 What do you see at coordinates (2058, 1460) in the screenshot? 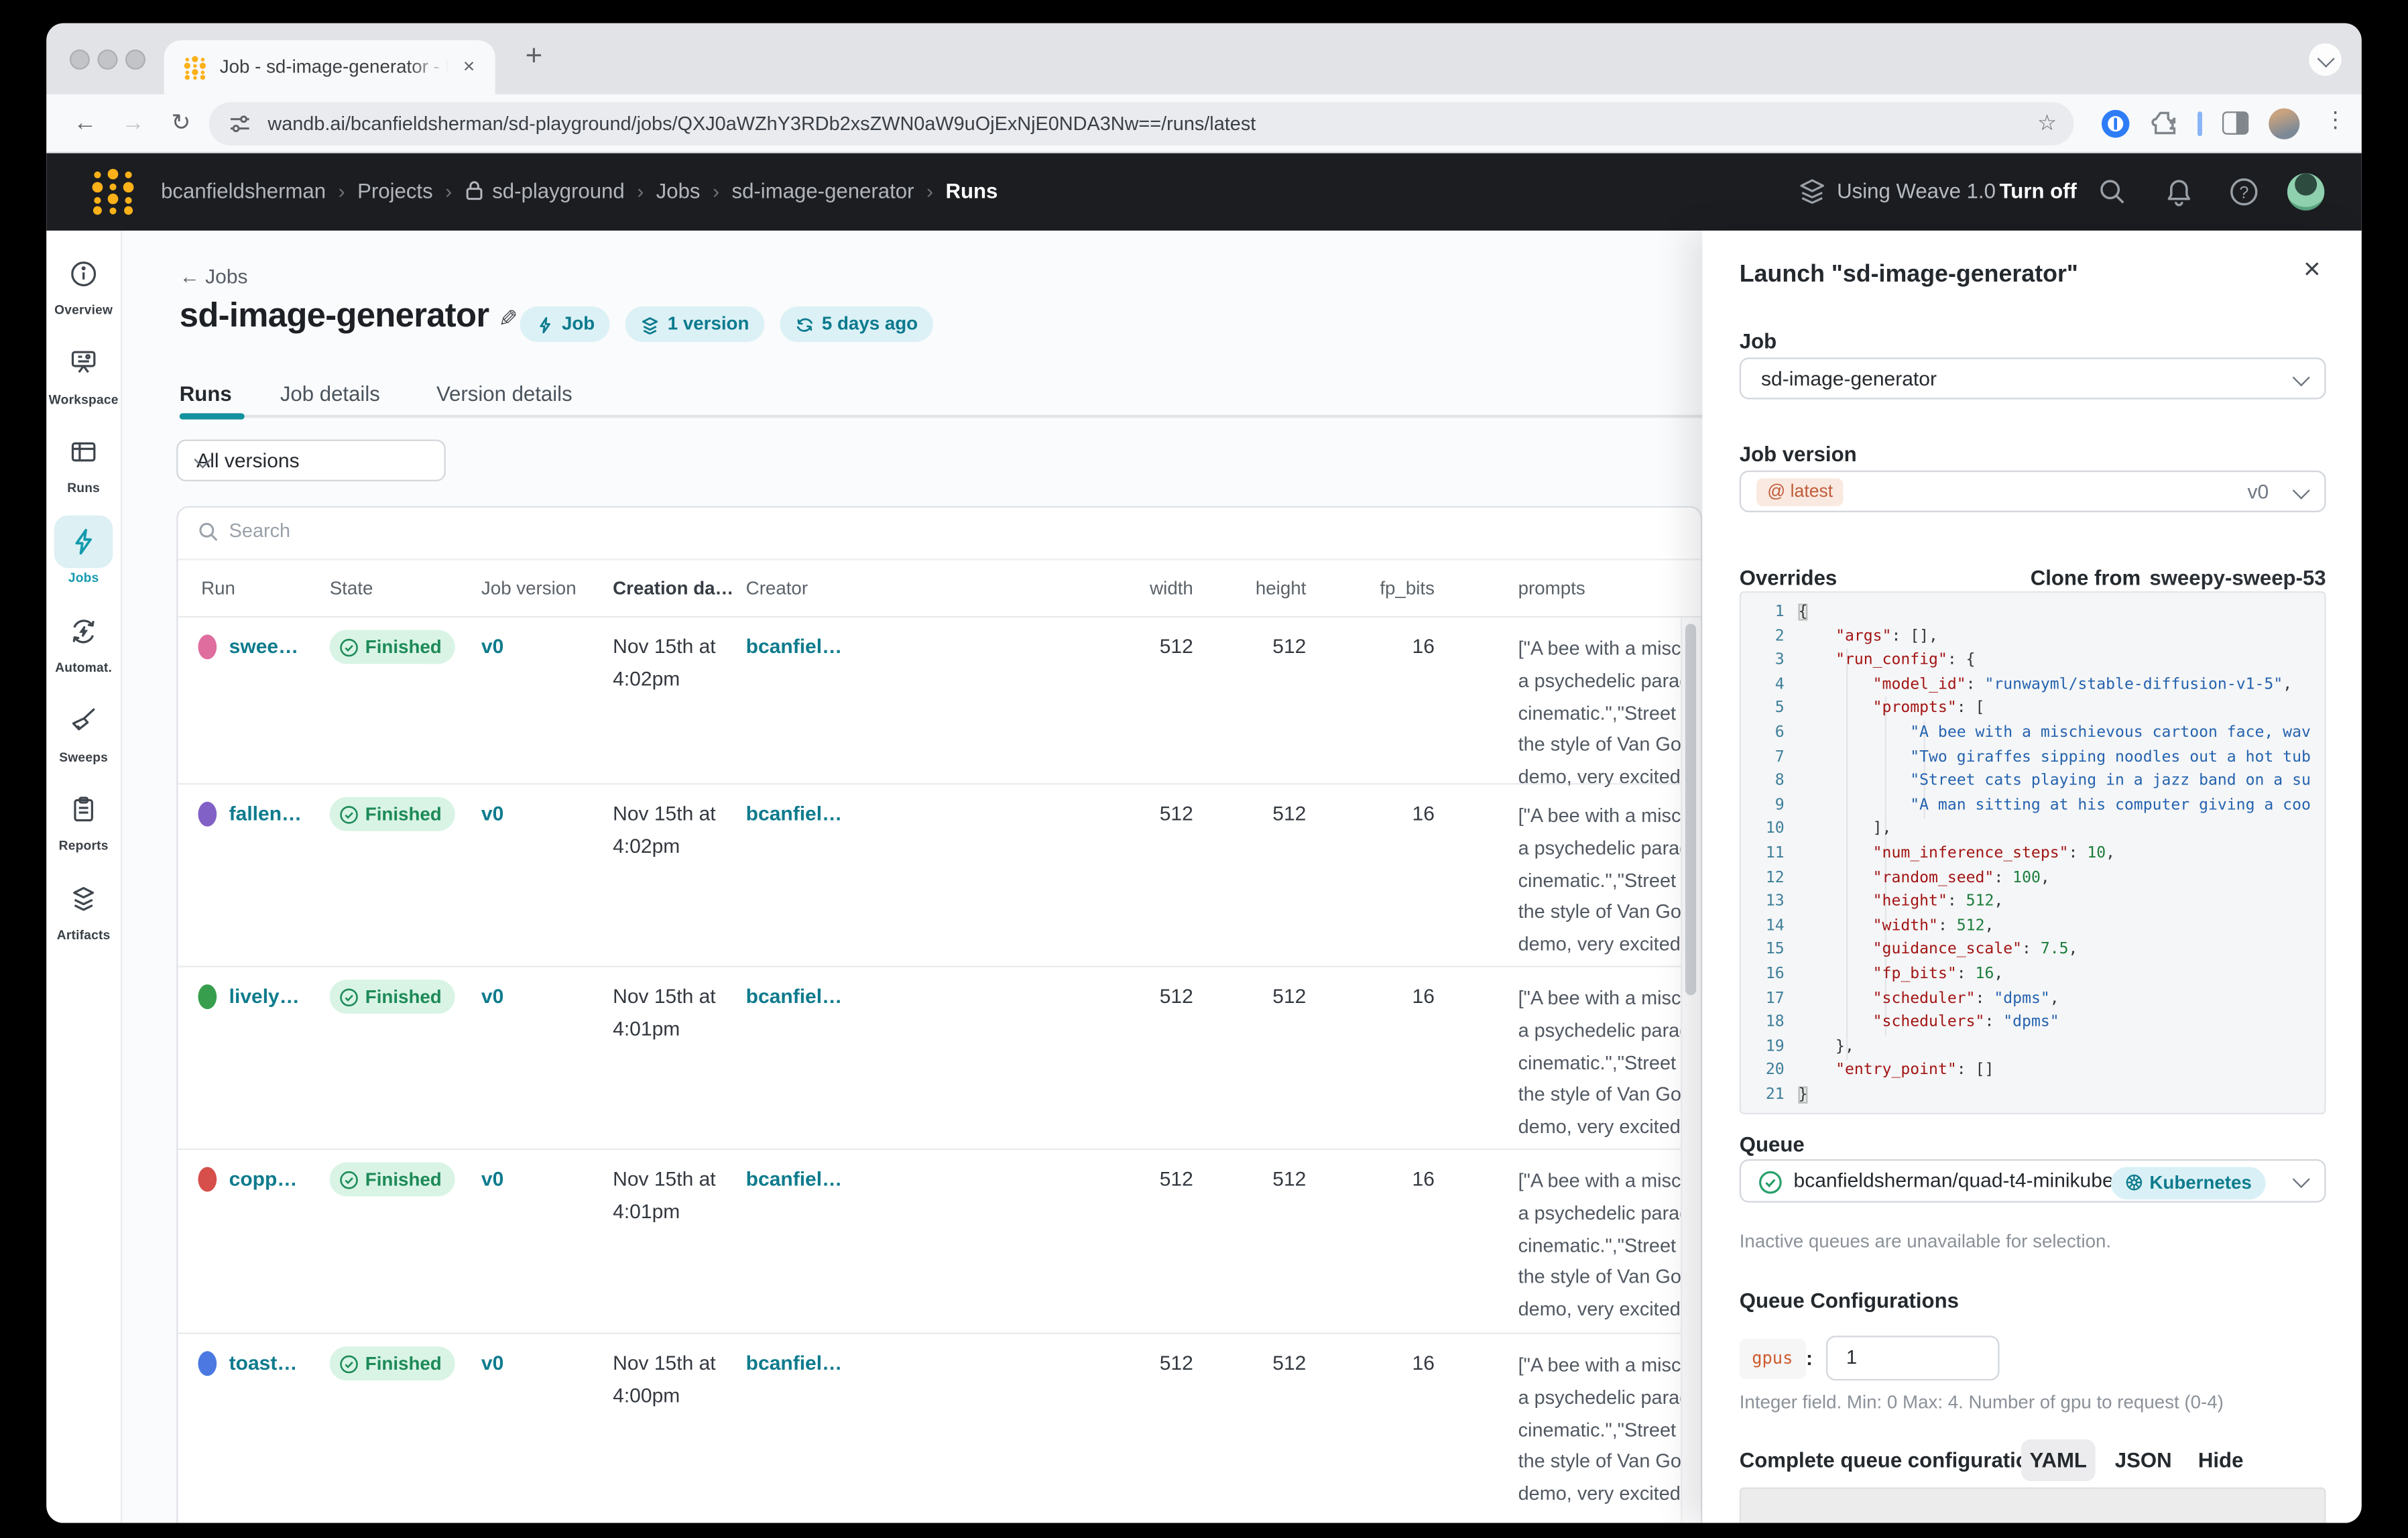
I see `format-yaml-button: YAML` at bounding box center [2058, 1460].